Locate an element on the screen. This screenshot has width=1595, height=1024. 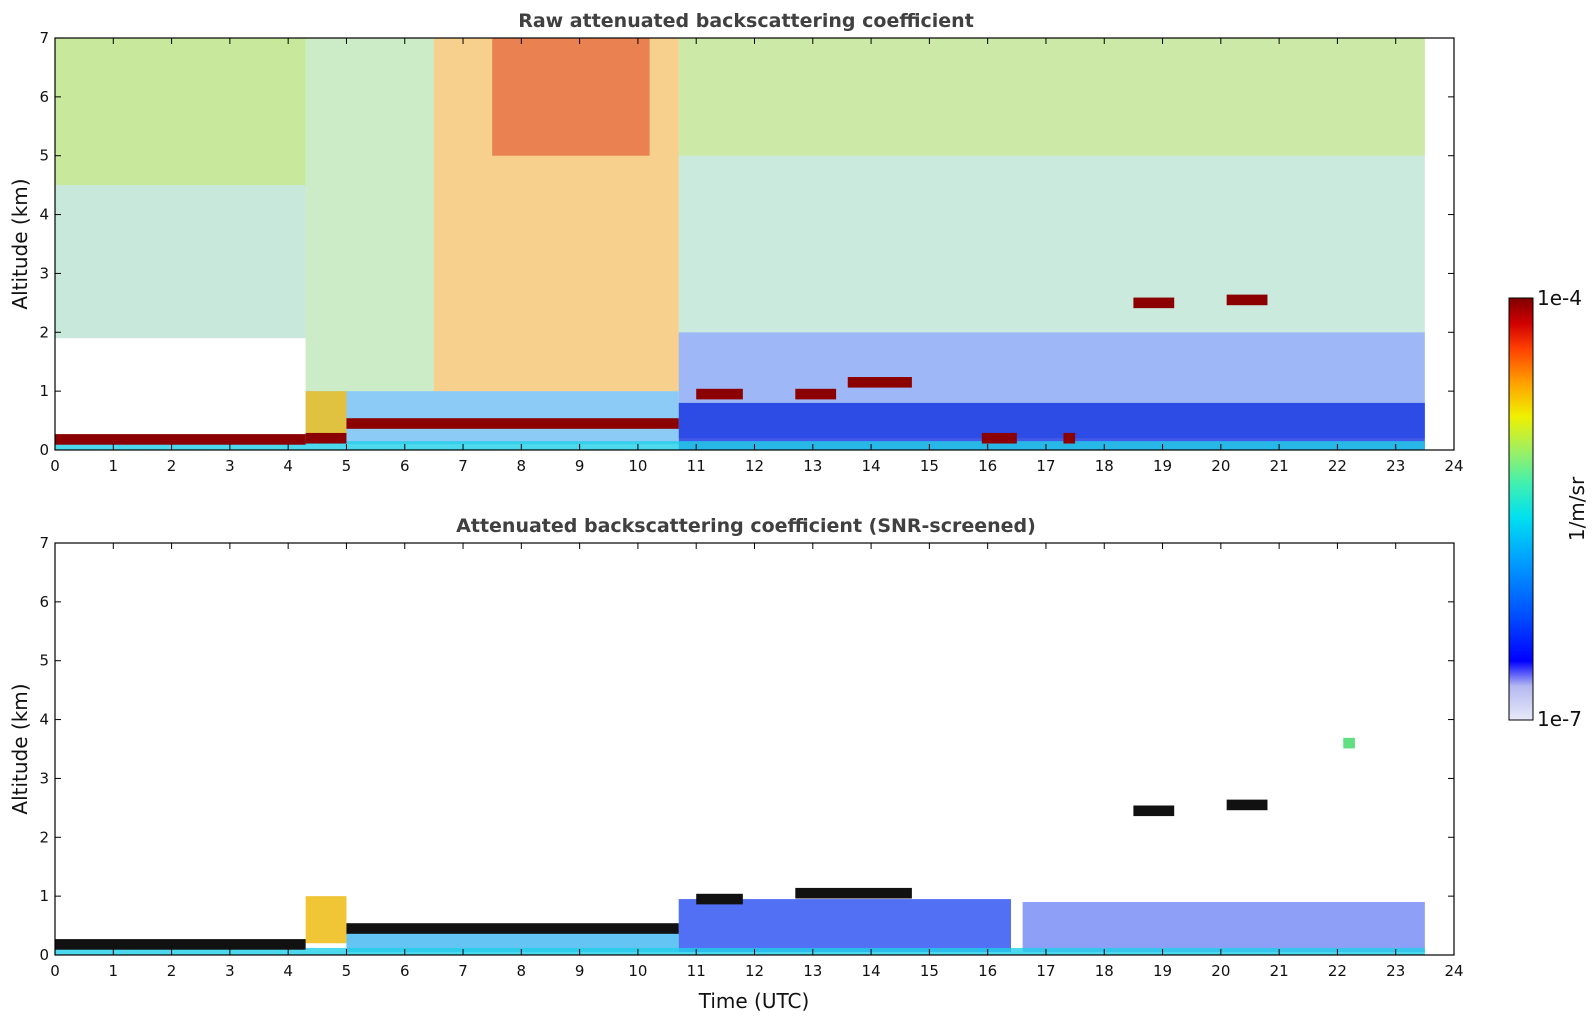
screened-backscatter-field is located at coordinates (740, 925).